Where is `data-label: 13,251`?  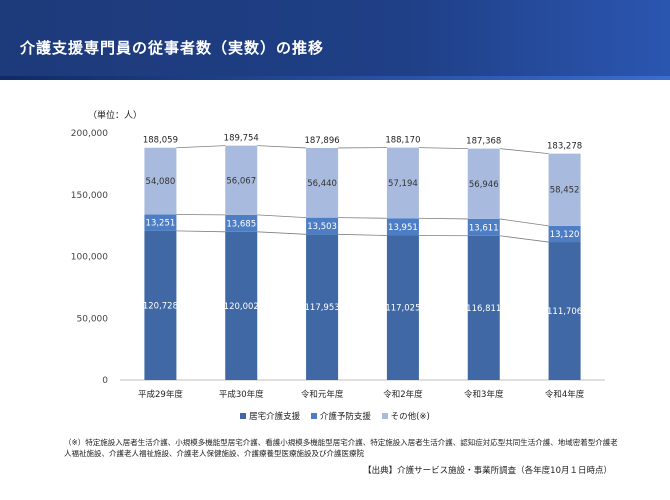 data-label: 13,251 is located at coordinates (161, 224).